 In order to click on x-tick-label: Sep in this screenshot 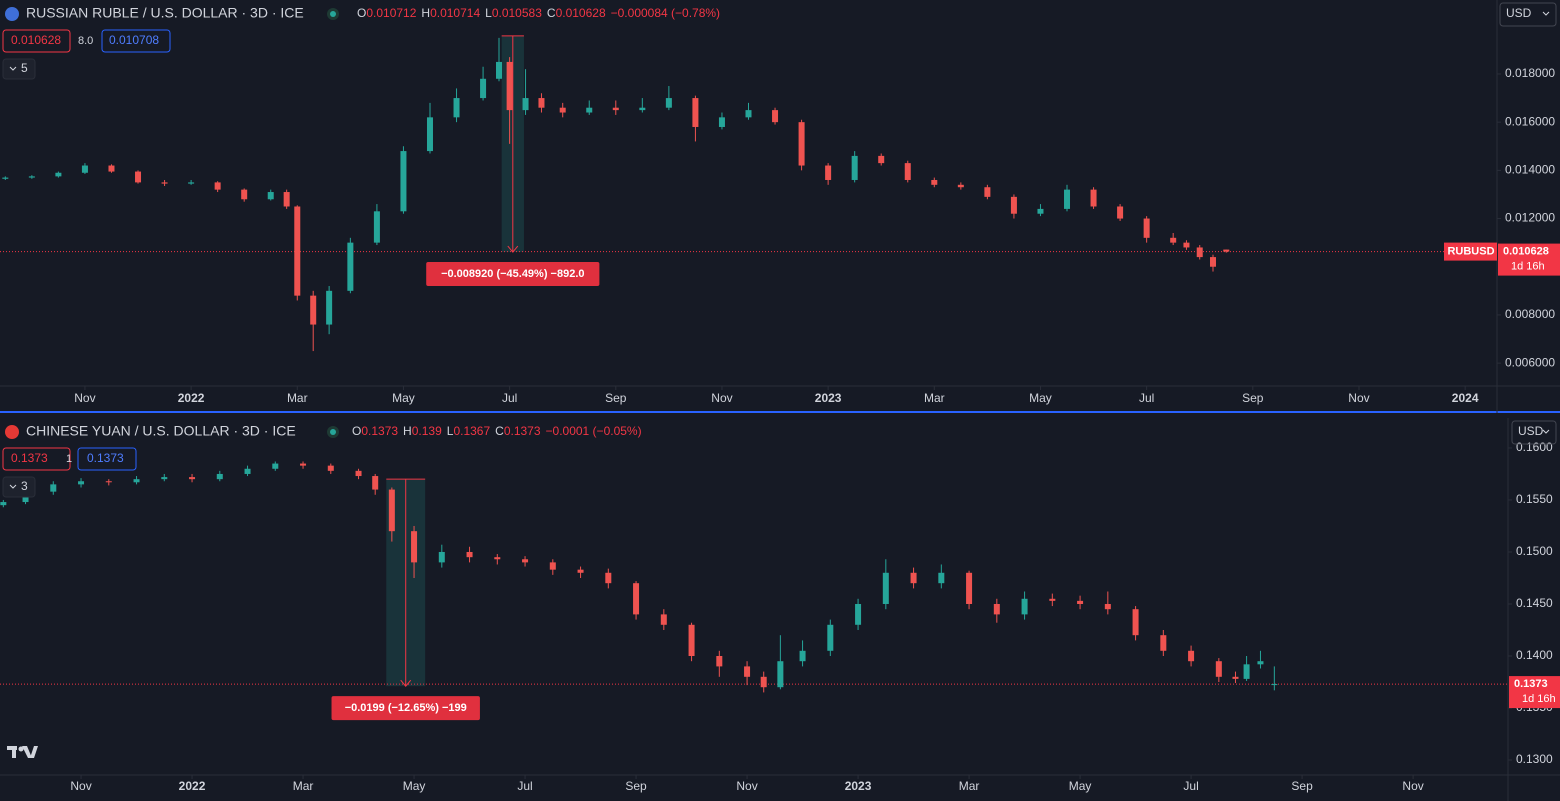, I will do `click(636, 786)`.